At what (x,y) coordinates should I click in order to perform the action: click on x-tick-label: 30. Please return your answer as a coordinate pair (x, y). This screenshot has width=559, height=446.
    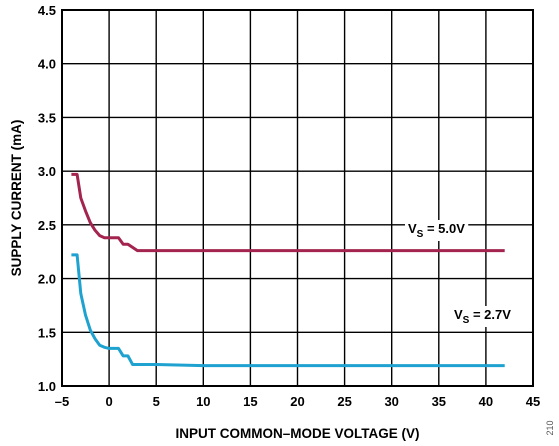
    Looking at the image, I should click on (391, 401).